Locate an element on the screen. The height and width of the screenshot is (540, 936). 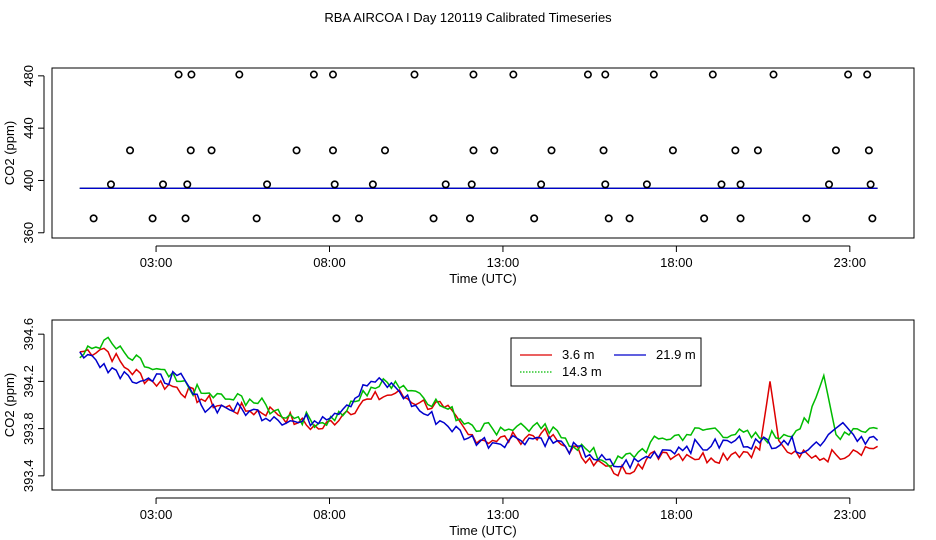
y-tick-label: 480 is located at coordinates (28, 76).